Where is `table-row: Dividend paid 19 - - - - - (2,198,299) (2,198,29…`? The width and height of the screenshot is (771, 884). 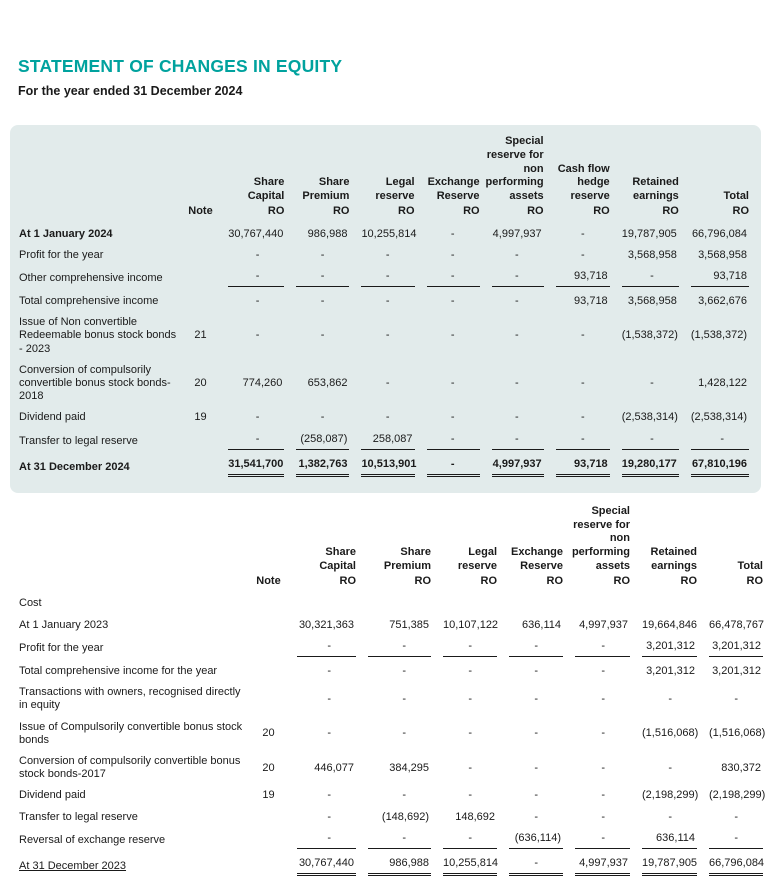 table-row: Dividend paid 19 - - - - - (2,198,299) (2,198,29… is located at coordinates (391, 795).